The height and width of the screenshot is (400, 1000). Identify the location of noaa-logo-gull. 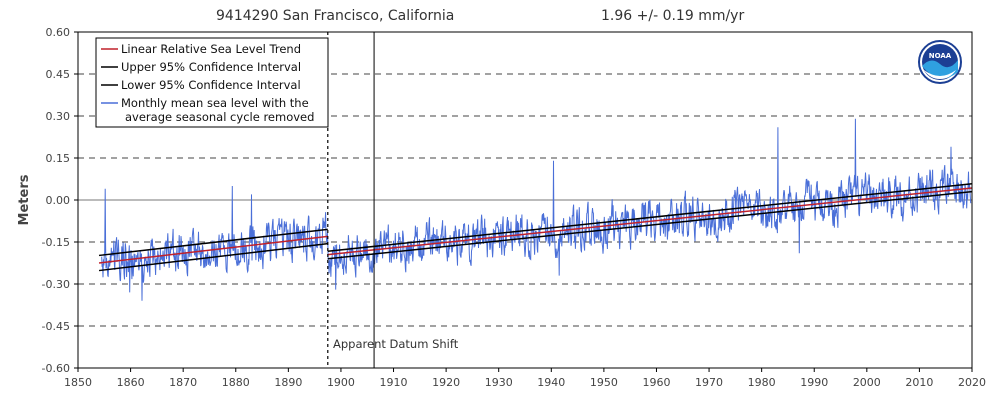
(940, 69).